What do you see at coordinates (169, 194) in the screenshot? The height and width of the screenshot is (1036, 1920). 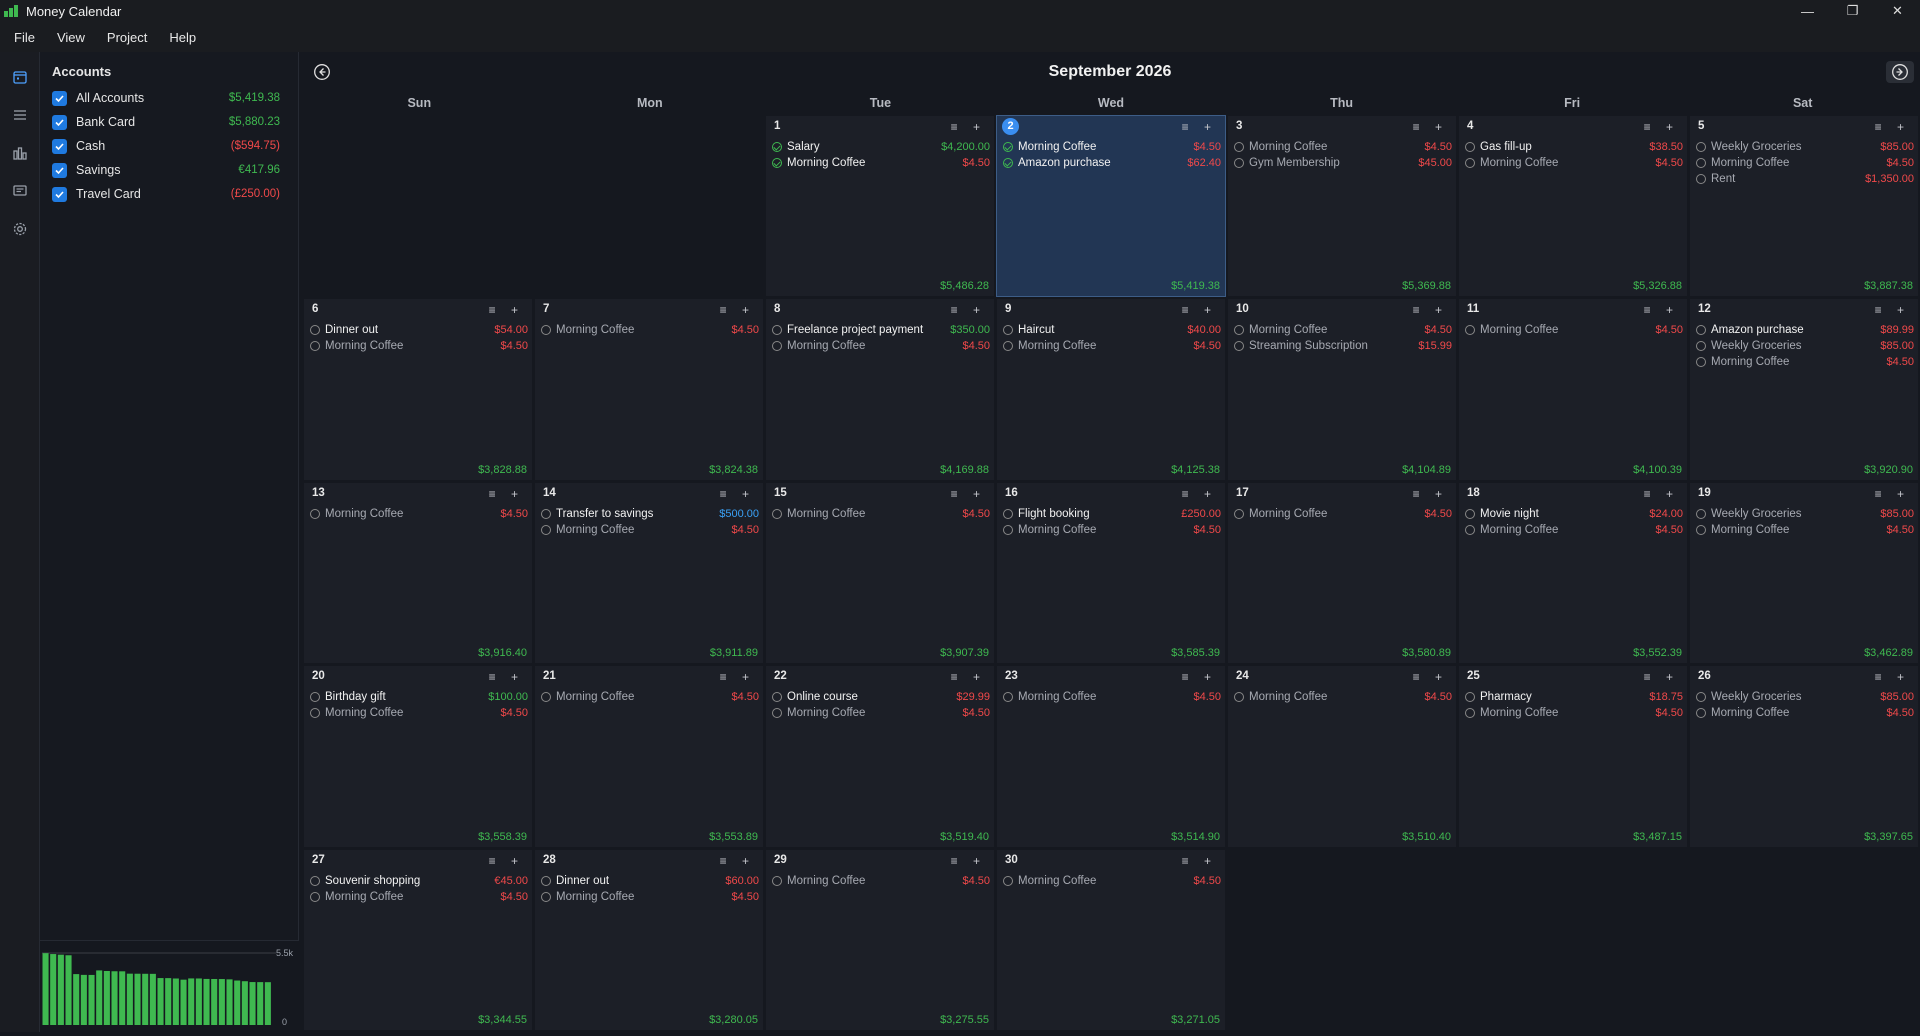 I see `account-row: Travel Card (£250.00)` at bounding box center [169, 194].